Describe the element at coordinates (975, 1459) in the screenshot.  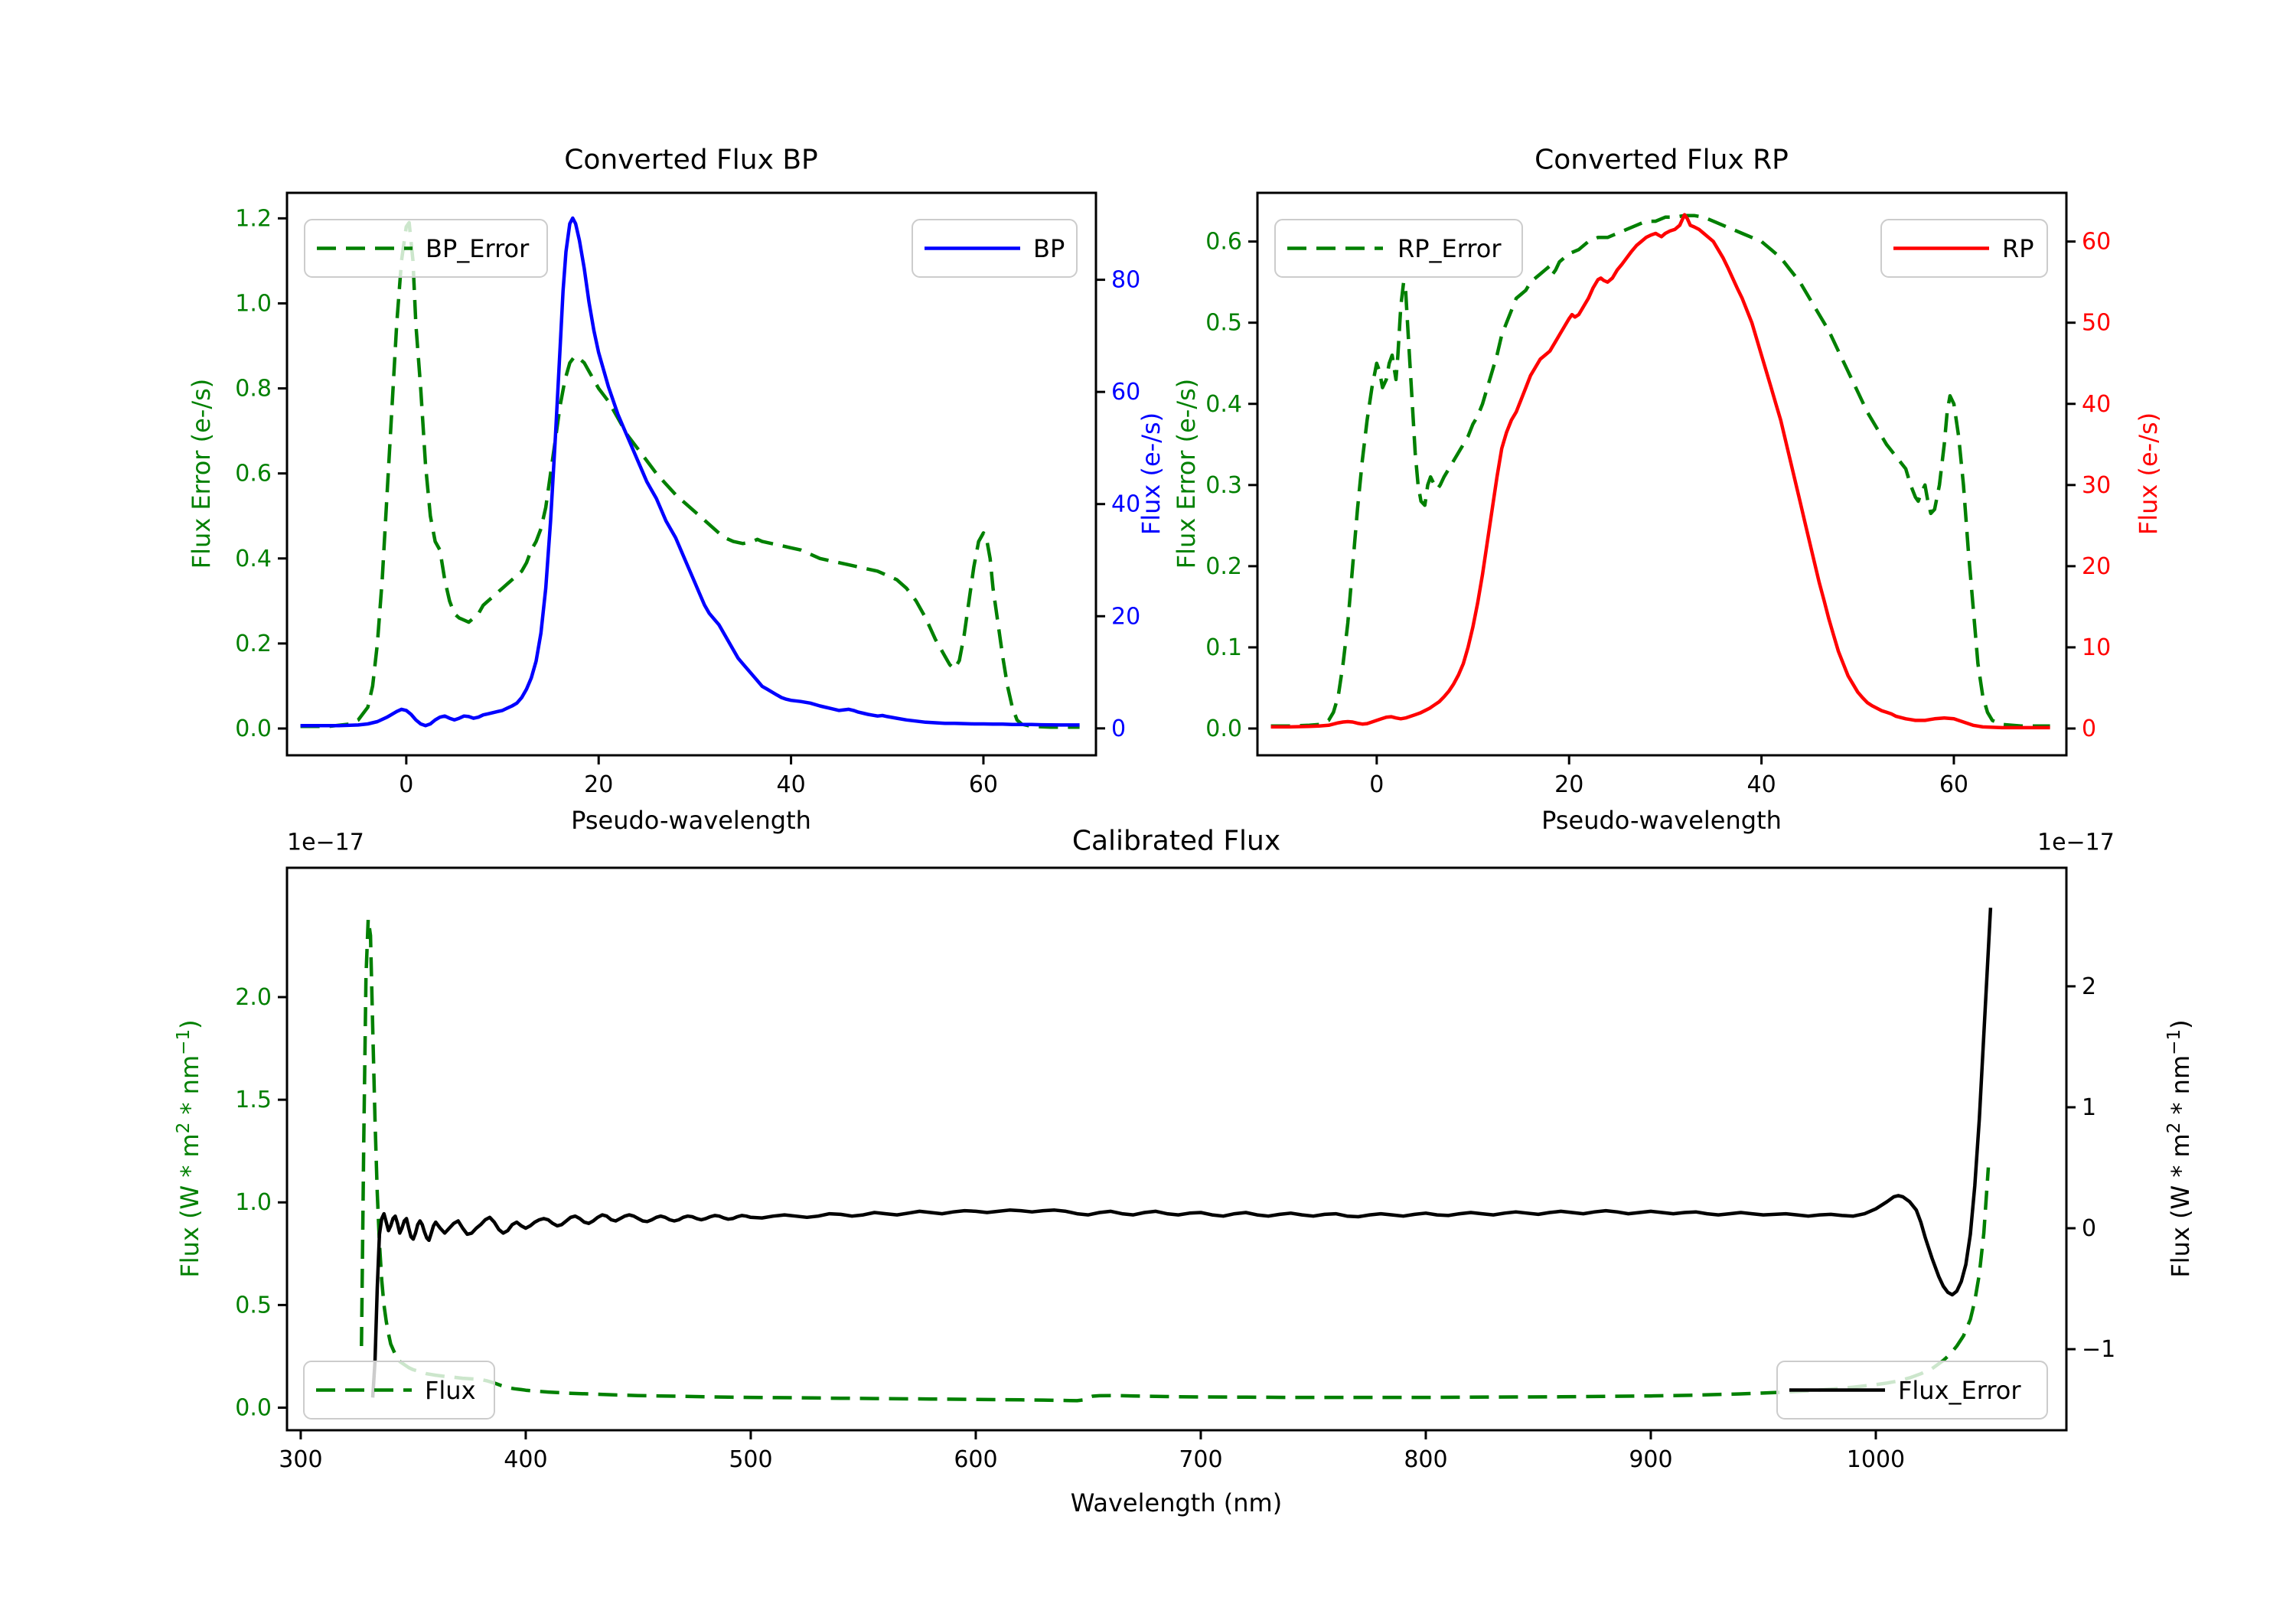
I see `x-tick-label: 600` at that location.